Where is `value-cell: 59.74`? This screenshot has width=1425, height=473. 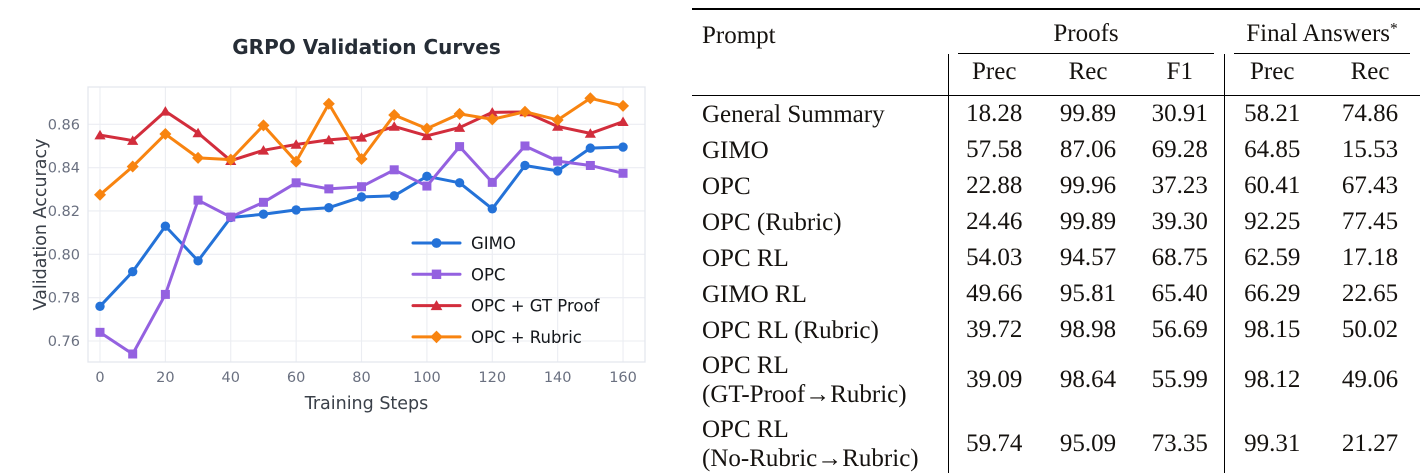
value-cell: 59.74 is located at coordinates (993, 442).